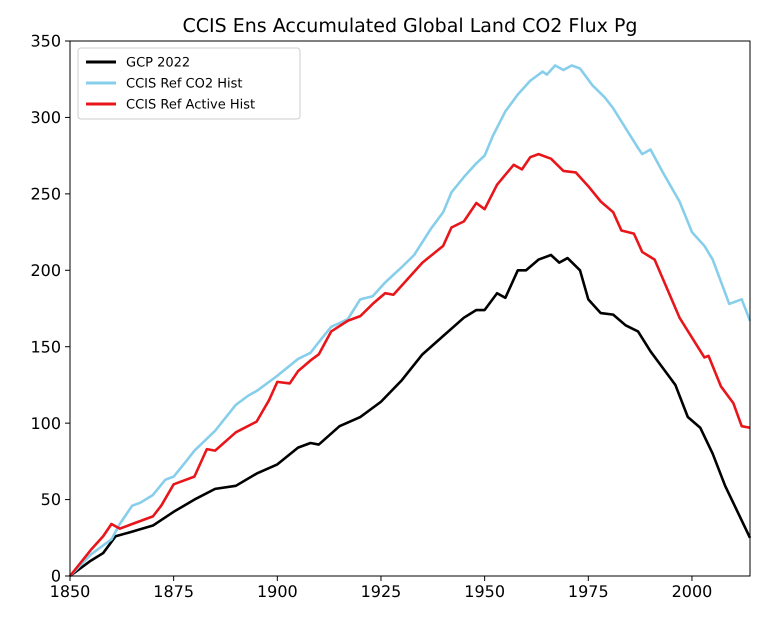 The width and height of the screenshot is (770, 624). Describe the element at coordinates (692, 591) in the screenshot. I see `x-tick-label: 2000` at that location.